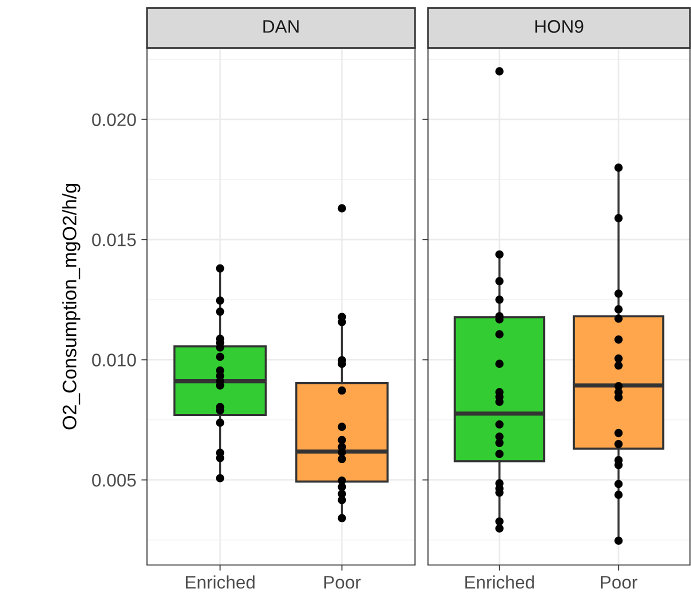  What do you see at coordinates (559, 26) in the screenshot?
I see `chart-title: HON9` at bounding box center [559, 26].